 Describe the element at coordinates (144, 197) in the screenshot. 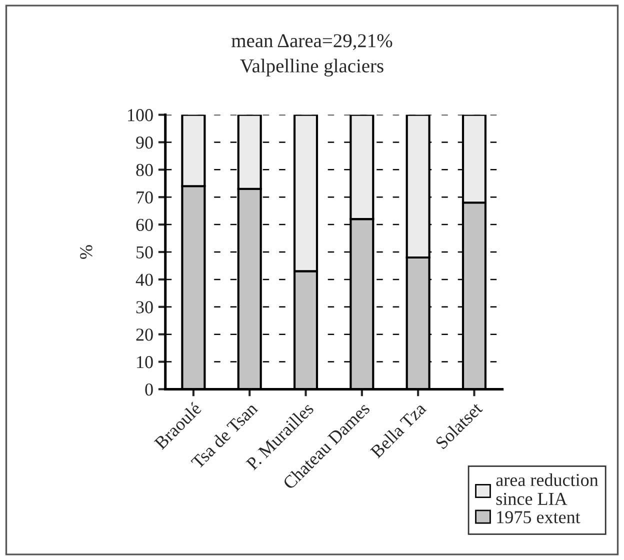

I see `y-tick-label: 70` at that location.